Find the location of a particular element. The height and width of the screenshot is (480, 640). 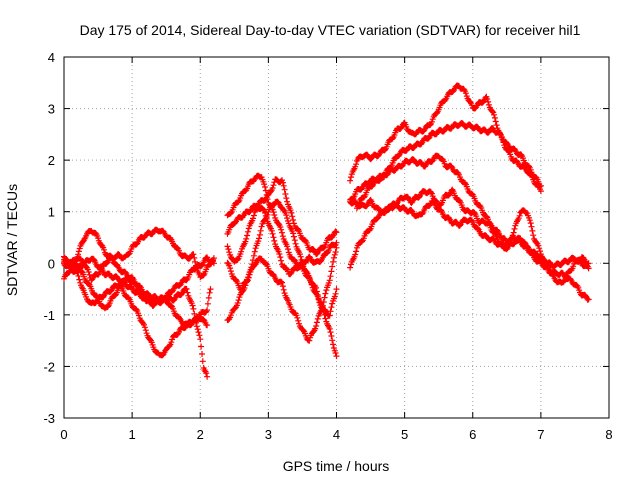

data-series-pass-2b is located at coordinates (282, 279).